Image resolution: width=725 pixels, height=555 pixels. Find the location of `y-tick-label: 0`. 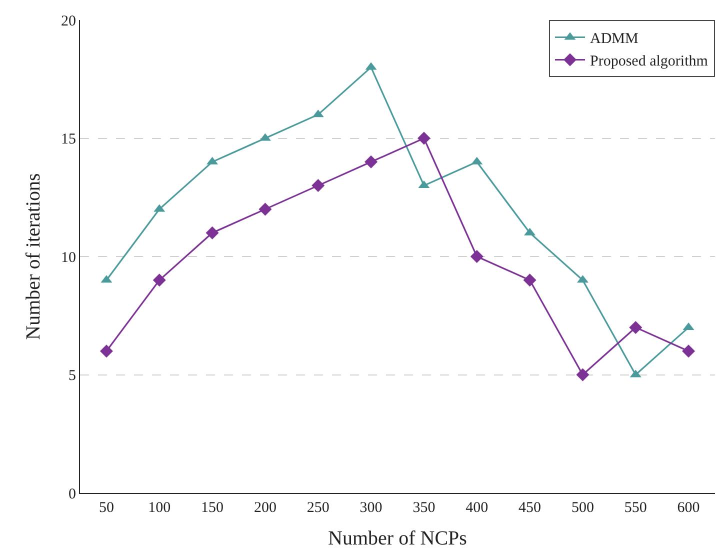

y-tick-label: 0 is located at coordinates (72, 494).